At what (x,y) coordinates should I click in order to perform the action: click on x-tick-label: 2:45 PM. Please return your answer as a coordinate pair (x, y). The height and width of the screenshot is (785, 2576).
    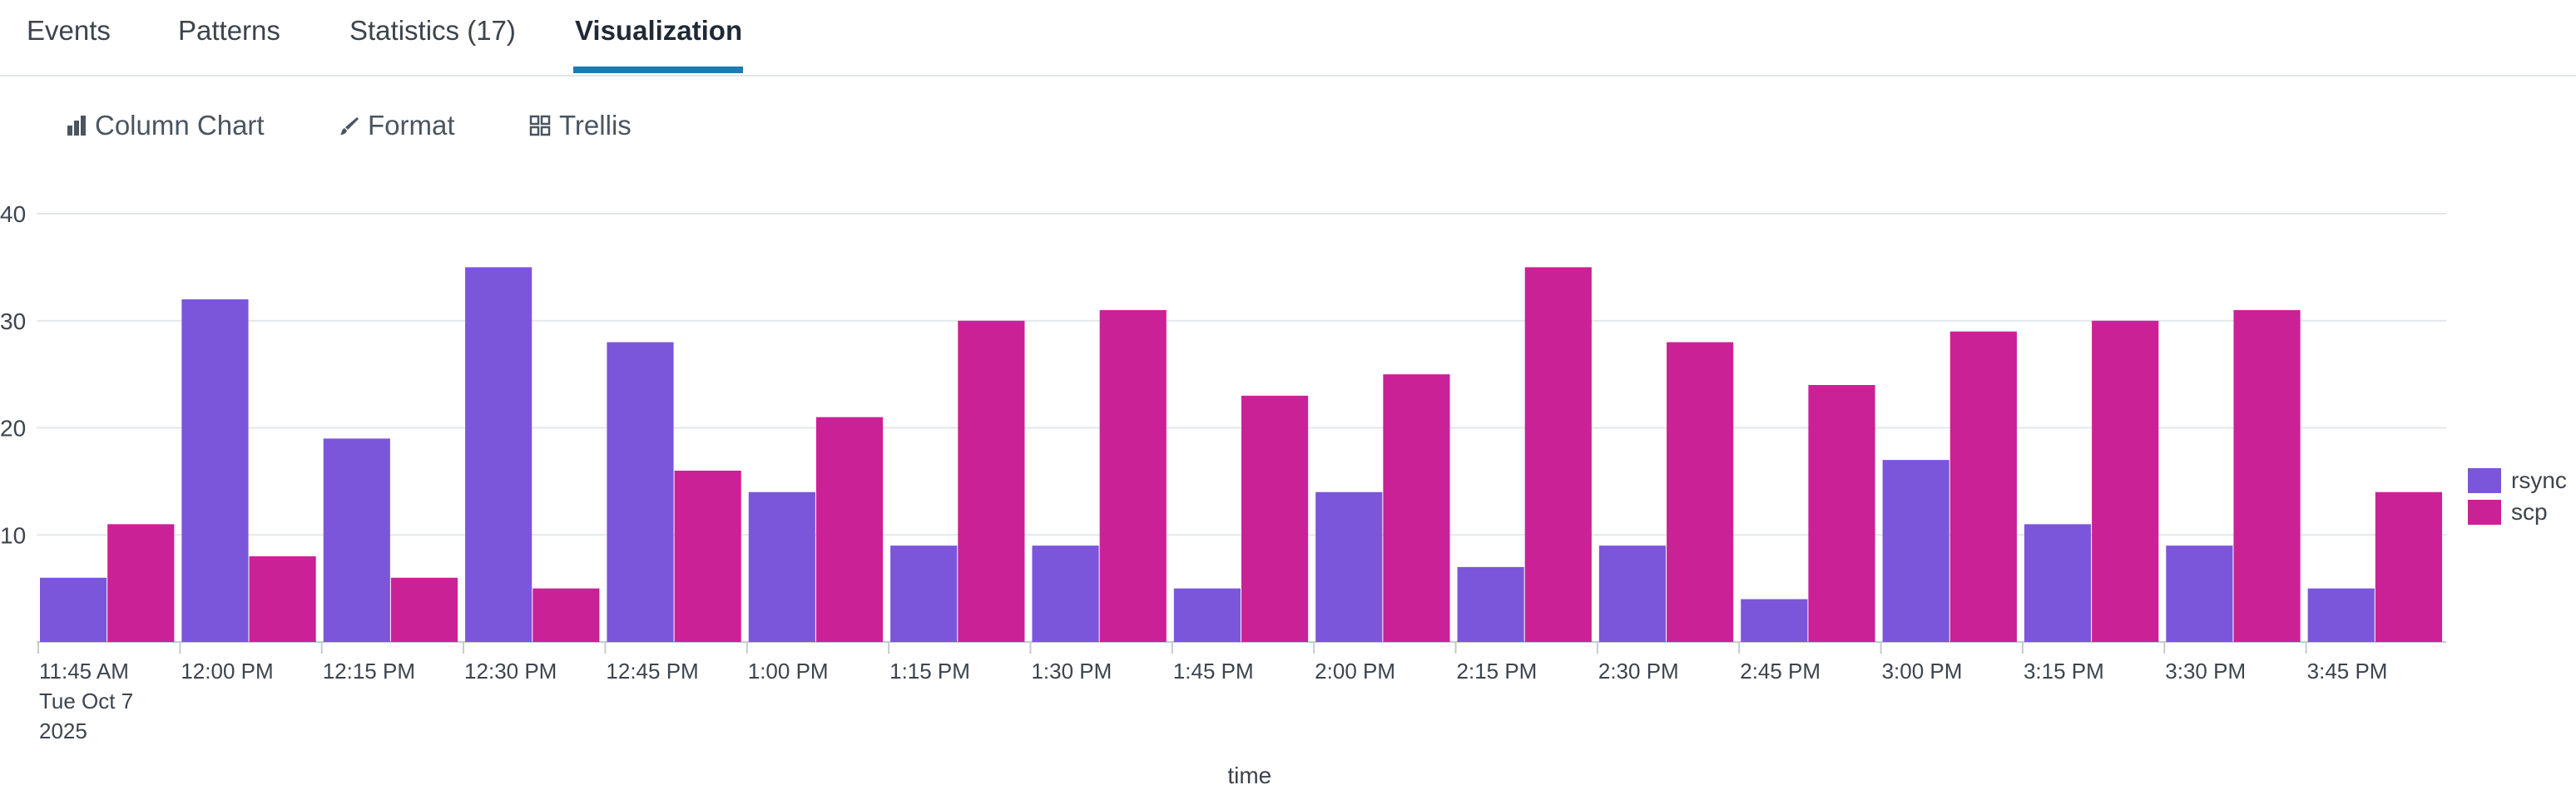
    Looking at the image, I should click on (1780, 671).